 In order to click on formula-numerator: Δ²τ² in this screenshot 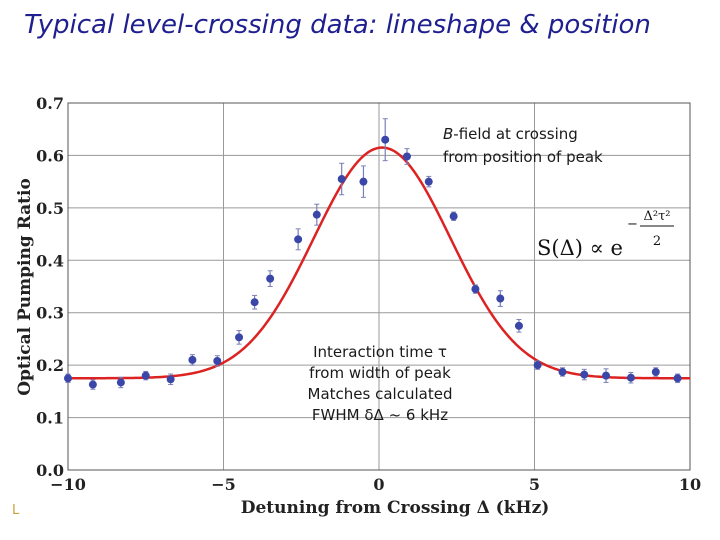, I will do `click(656, 216)`.